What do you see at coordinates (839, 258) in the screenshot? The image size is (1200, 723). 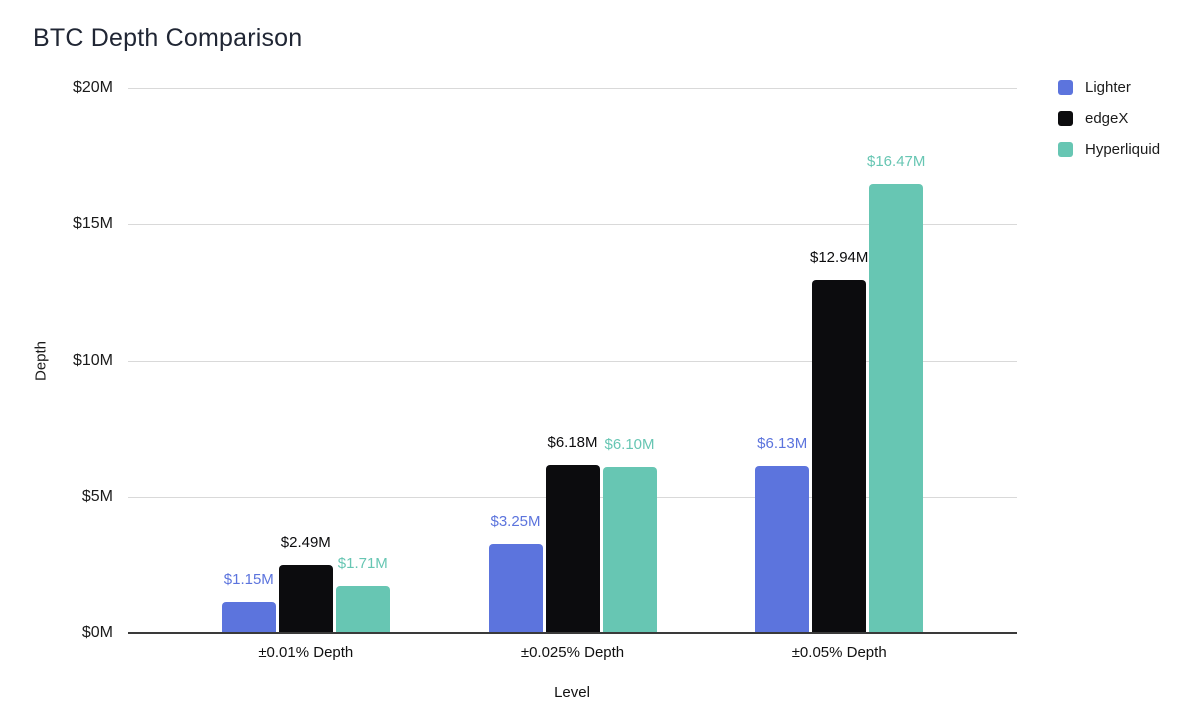 I see `bar-value-label: $12.94M` at bounding box center [839, 258].